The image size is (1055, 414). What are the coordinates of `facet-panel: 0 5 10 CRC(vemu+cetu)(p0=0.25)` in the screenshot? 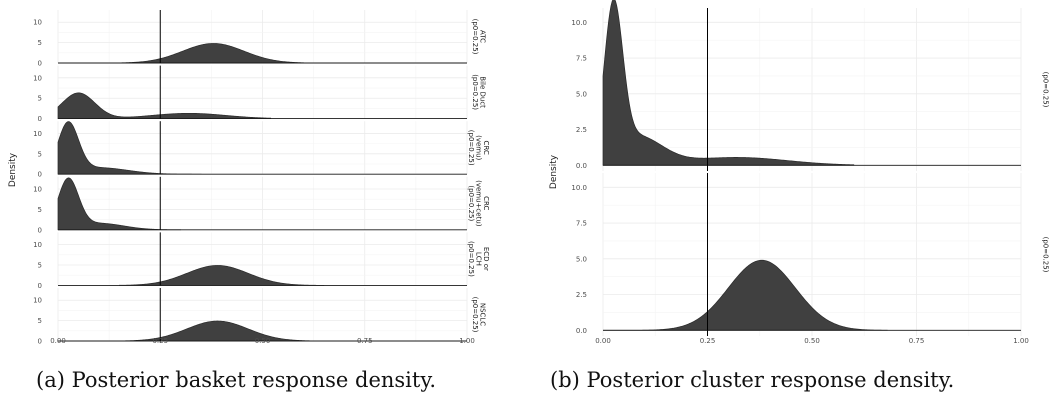 It's located at (261, 205).